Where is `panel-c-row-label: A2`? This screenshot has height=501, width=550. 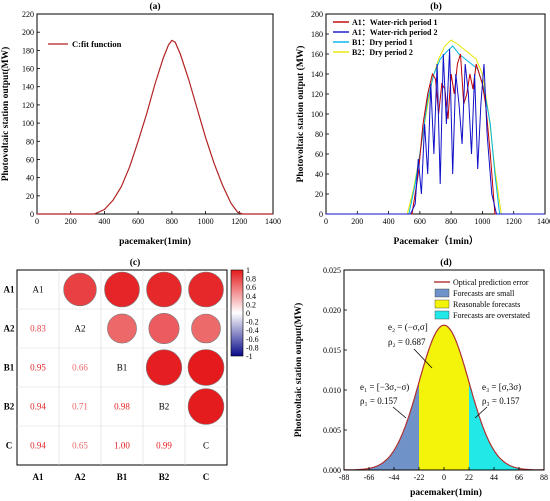
panel-c-row-label: A2 is located at coordinates (9, 329).